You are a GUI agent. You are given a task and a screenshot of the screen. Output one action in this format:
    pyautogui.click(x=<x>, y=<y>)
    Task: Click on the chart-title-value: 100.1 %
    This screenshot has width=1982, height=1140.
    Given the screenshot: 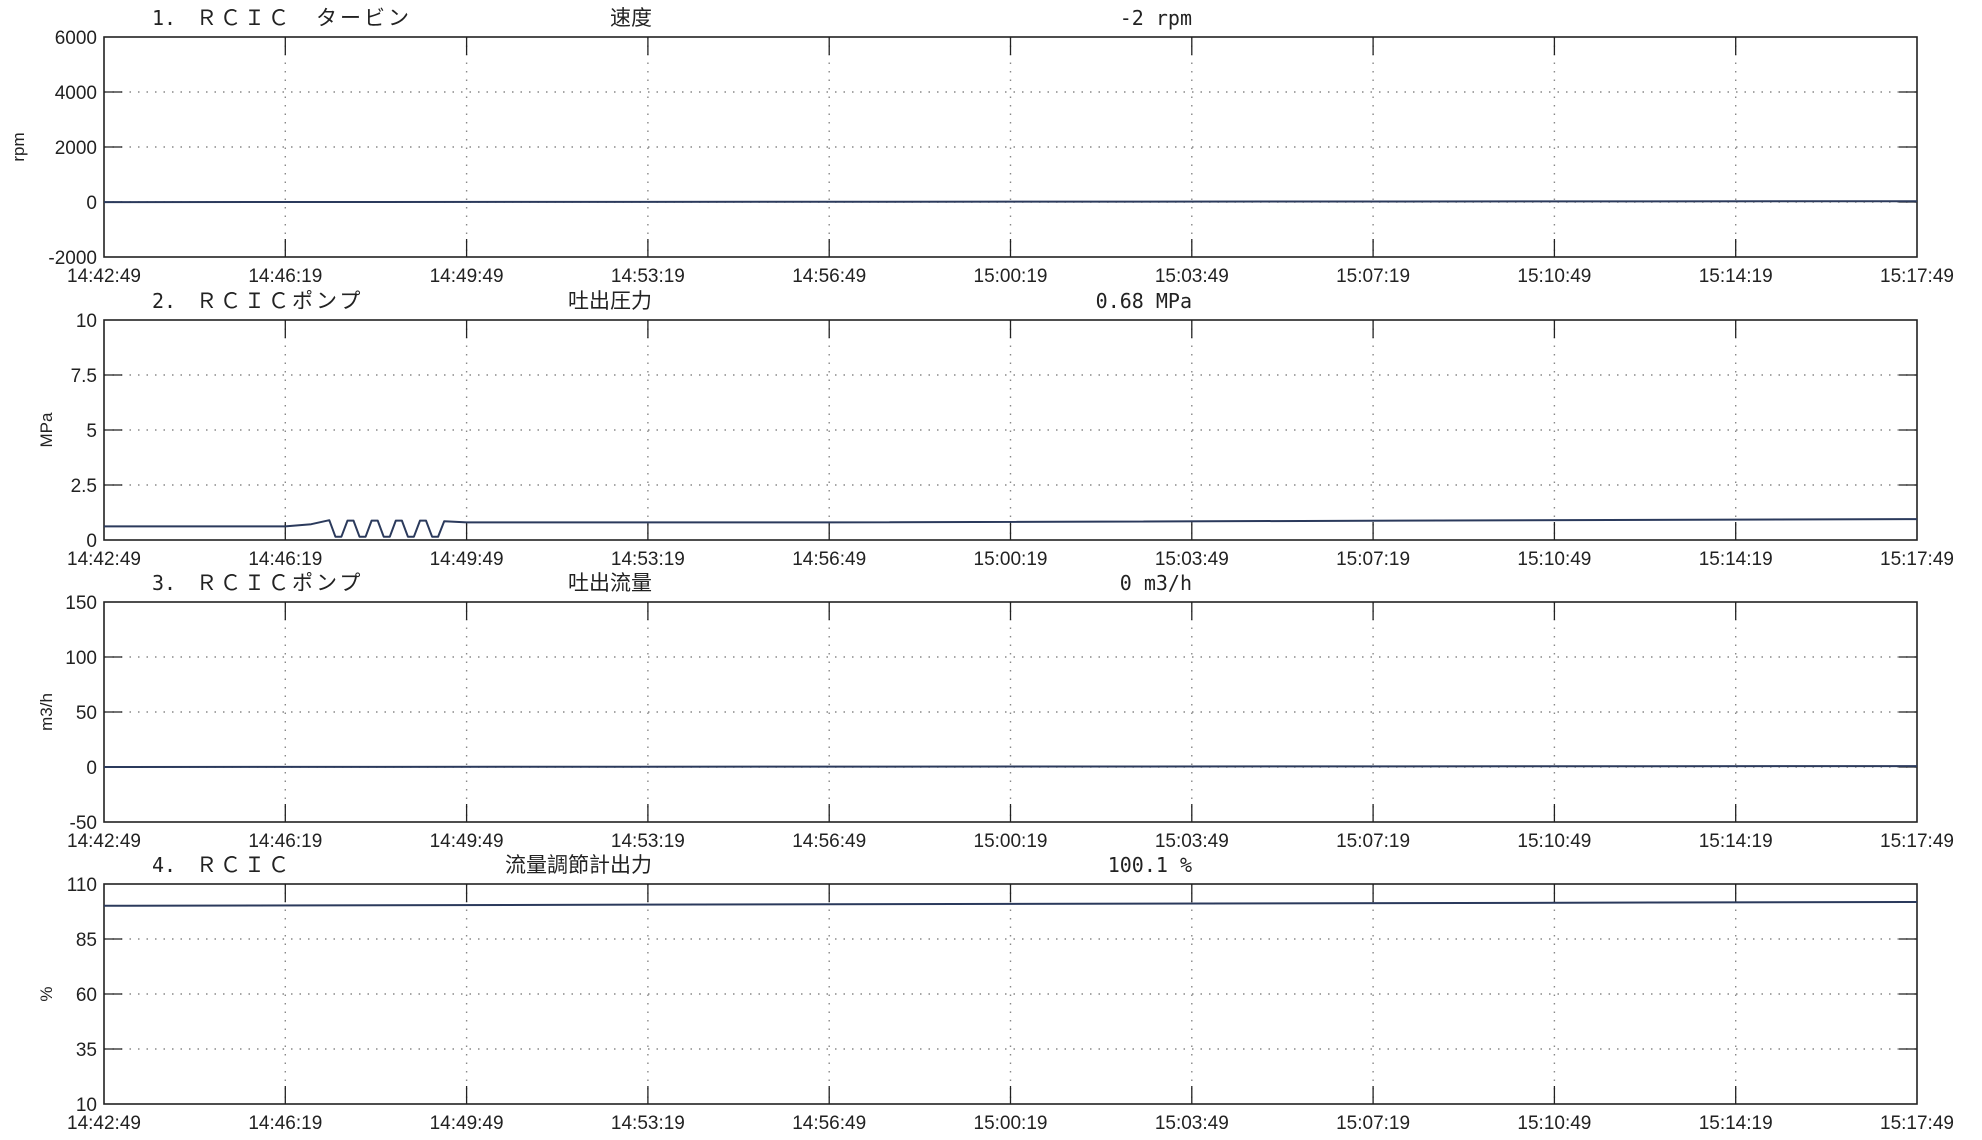 What is the action you would take?
    pyautogui.click(x=1150, y=865)
    